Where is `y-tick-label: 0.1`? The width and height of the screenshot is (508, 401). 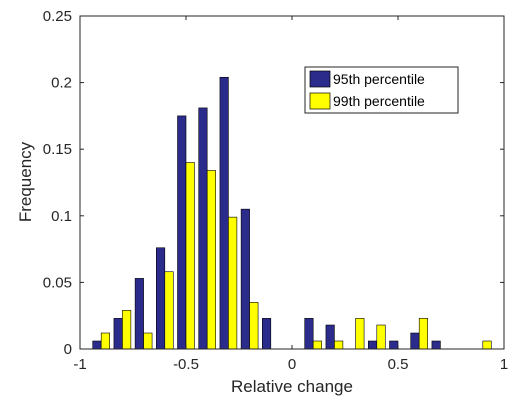
y-tick-label: 0.1 is located at coordinates (61, 216).